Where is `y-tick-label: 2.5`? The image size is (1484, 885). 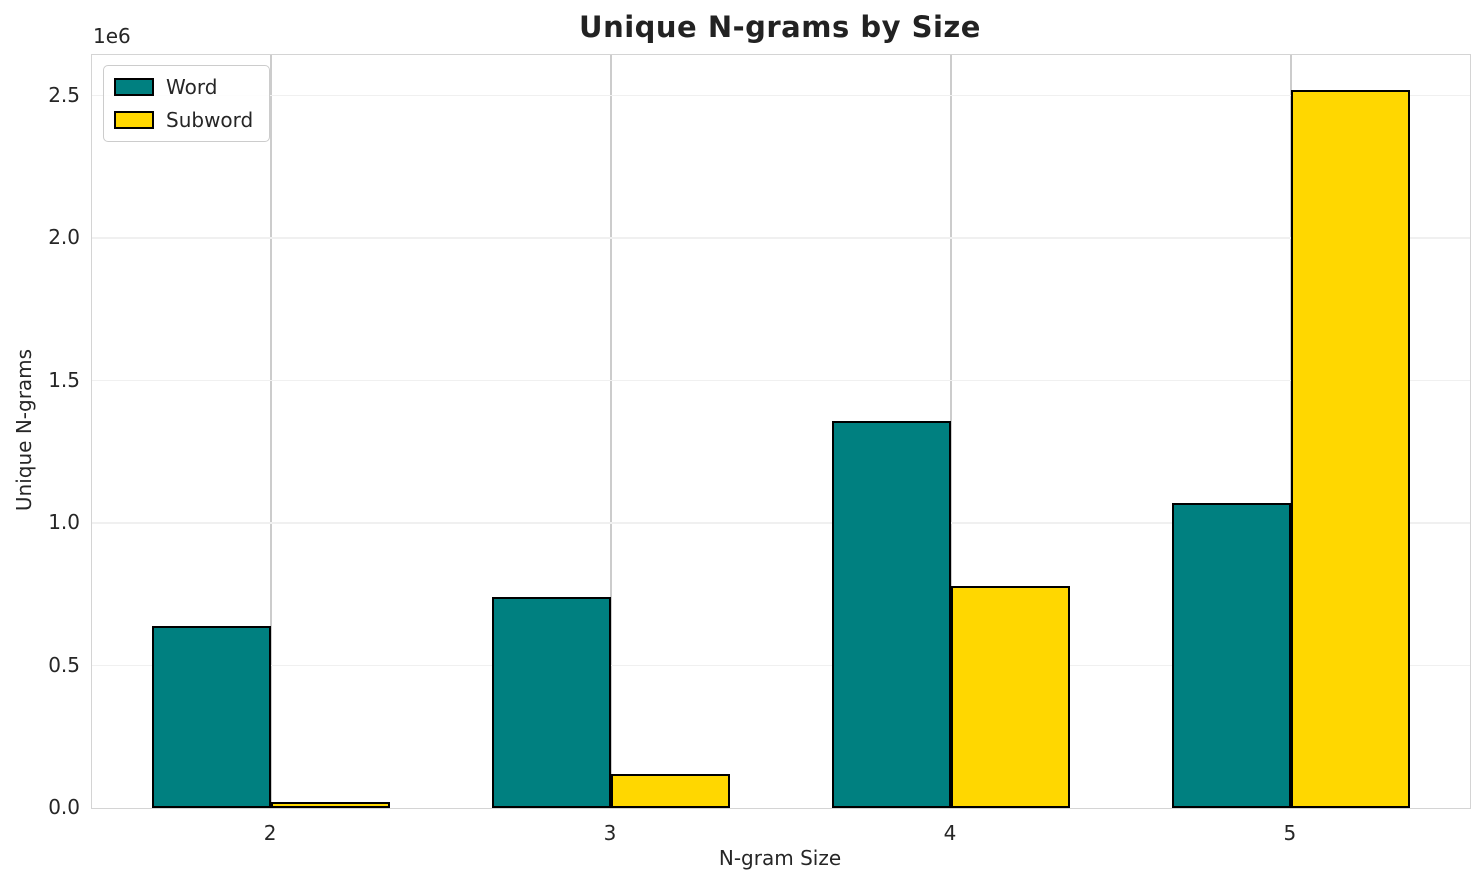 y-tick-label: 2.5 is located at coordinates (64, 94).